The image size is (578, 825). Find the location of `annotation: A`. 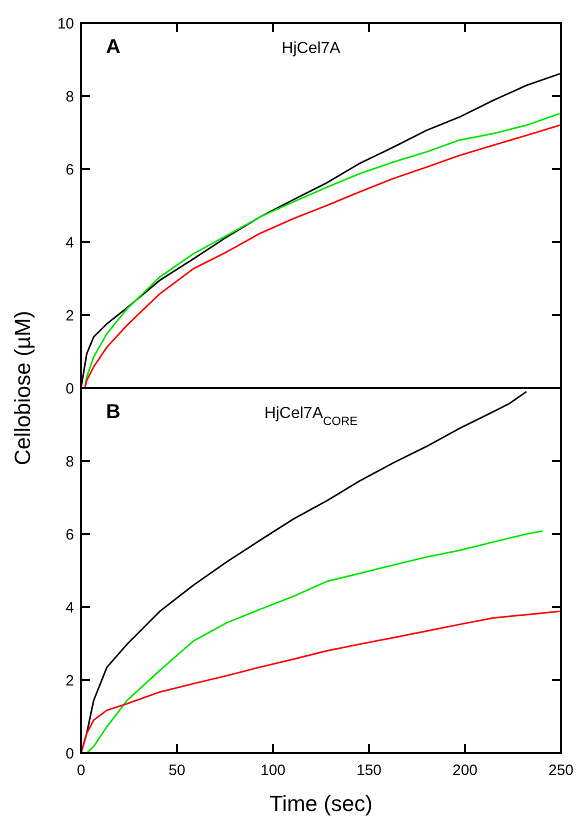

annotation: A is located at coordinates (113, 47).